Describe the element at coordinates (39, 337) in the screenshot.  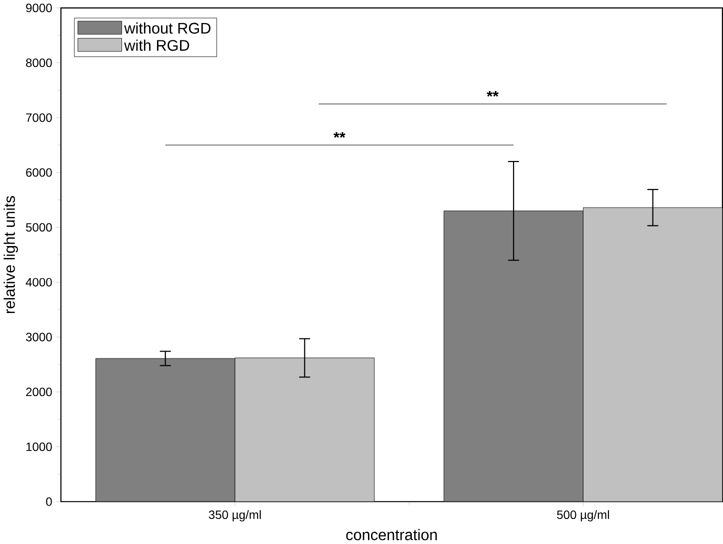
I see `y-tick-label: 3000` at that location.